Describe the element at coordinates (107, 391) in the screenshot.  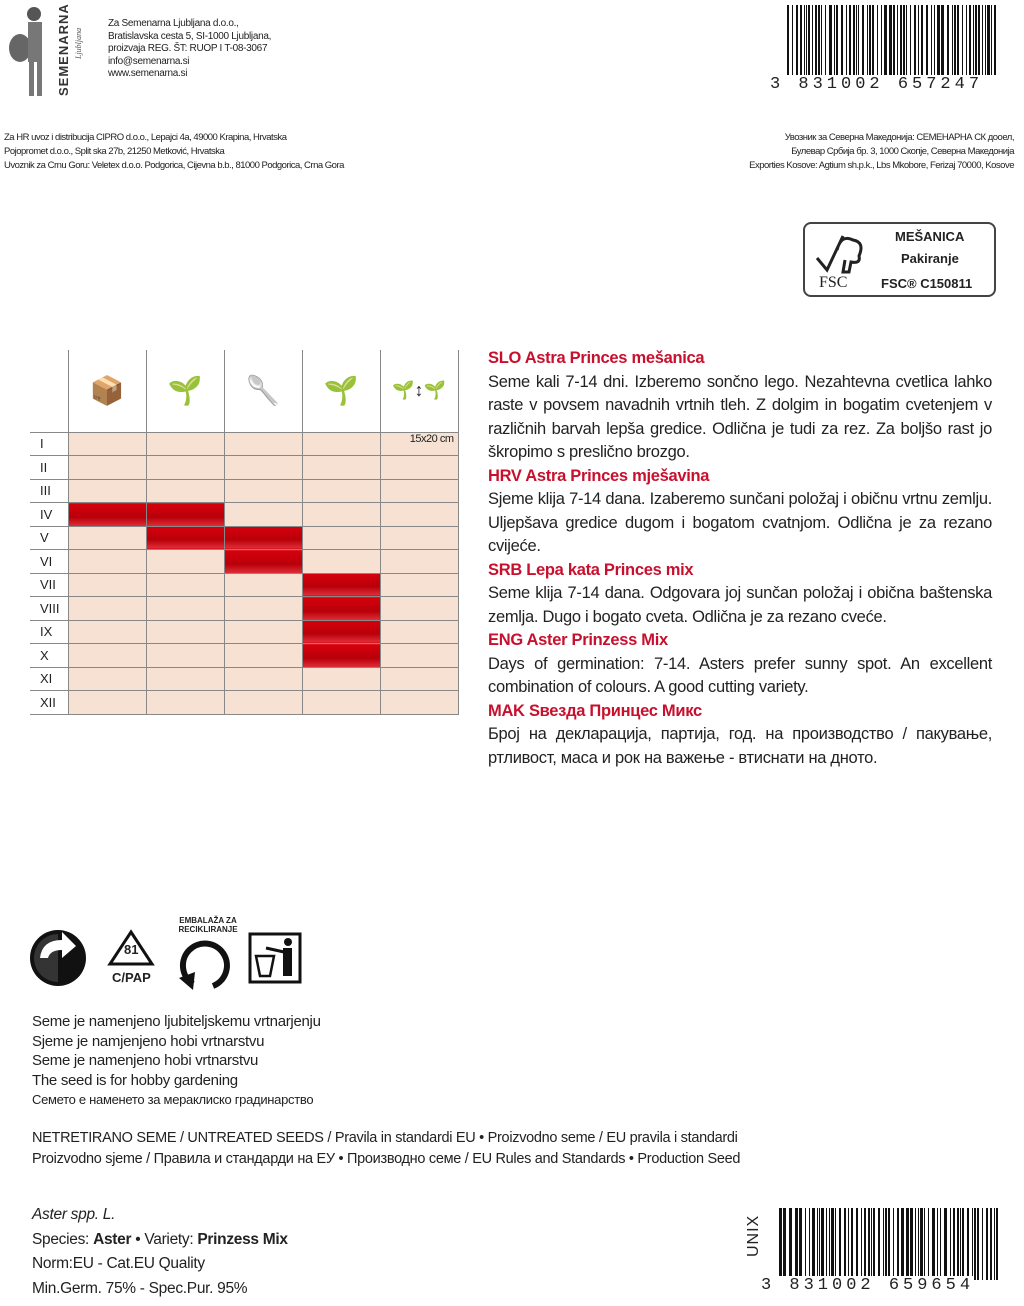
I see `sowing-in-tray-icon: 📦` at that location.